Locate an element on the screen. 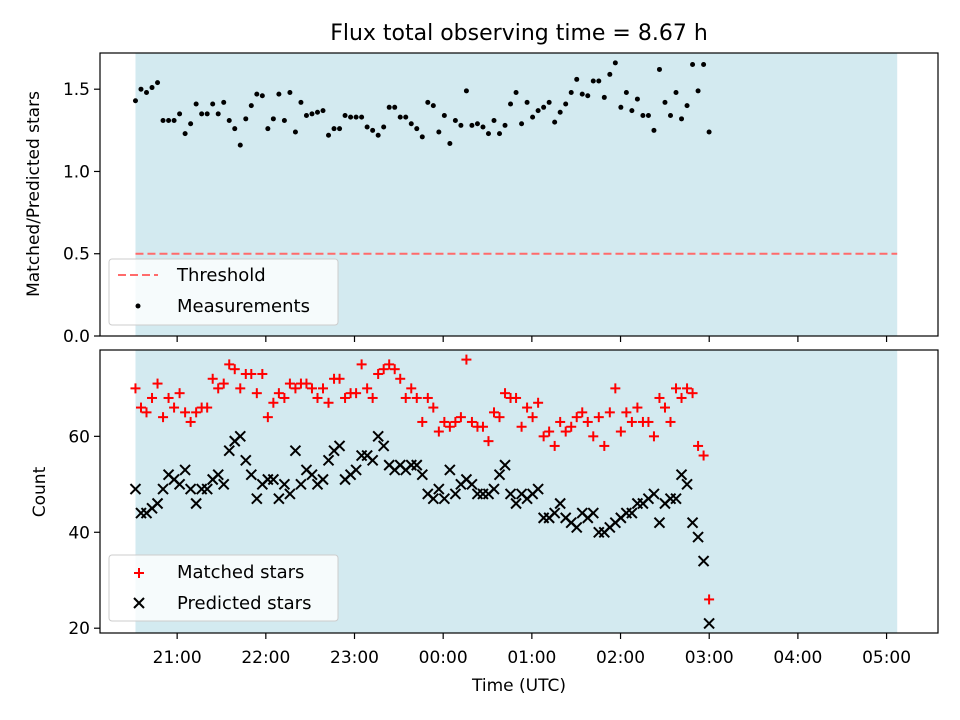  legend-threshold-label: Threshold is located at coordinates (221, 275).